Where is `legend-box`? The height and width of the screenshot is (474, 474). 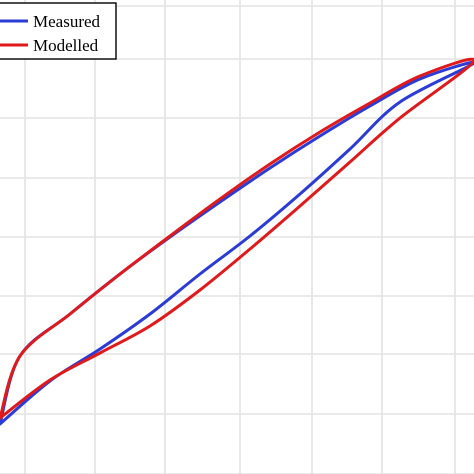 legend-box is located at coordinates (58, 31).